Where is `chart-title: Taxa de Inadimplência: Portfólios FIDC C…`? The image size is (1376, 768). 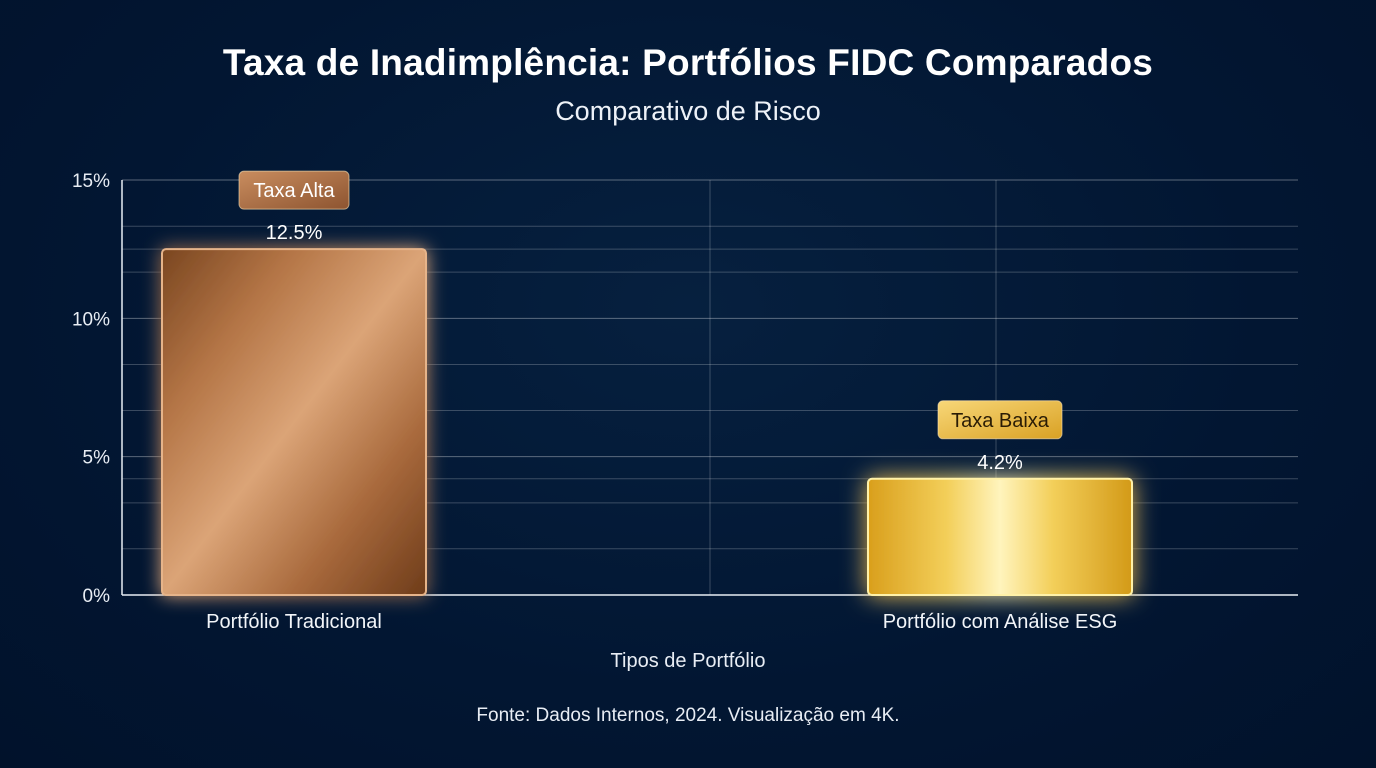
chart-title: Taxa de Inadimplência: Portfólios FIDC C… is located at coordinates (688, 62).